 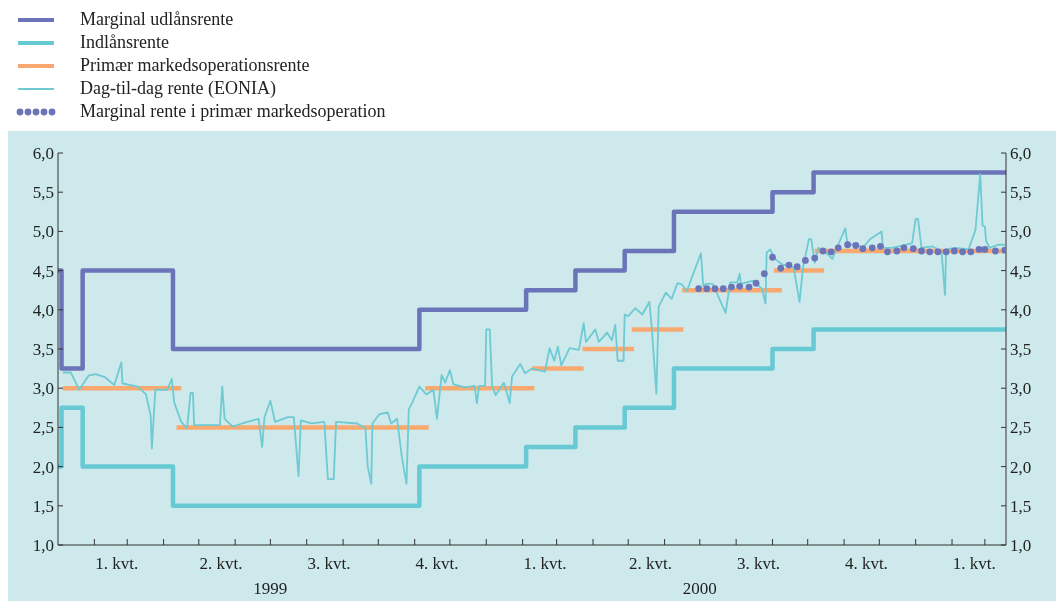 I want to click on y-tick-label: 5,0, so click(x=43, y=232).